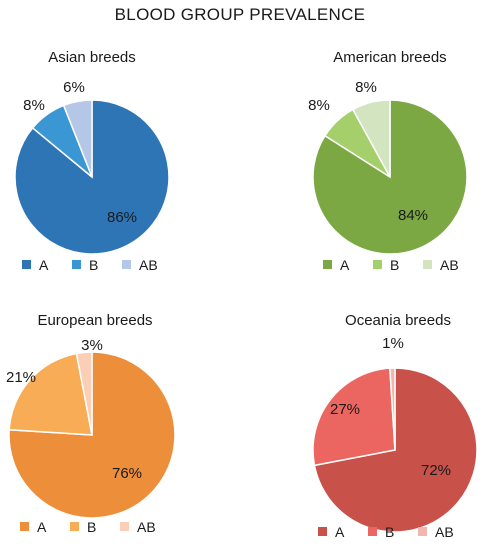 Image resolution: width=483 pixels, height=555 pixels. I want to click on figure-title: BLOOD GROUP PREVALENCE, so click(240, 14).